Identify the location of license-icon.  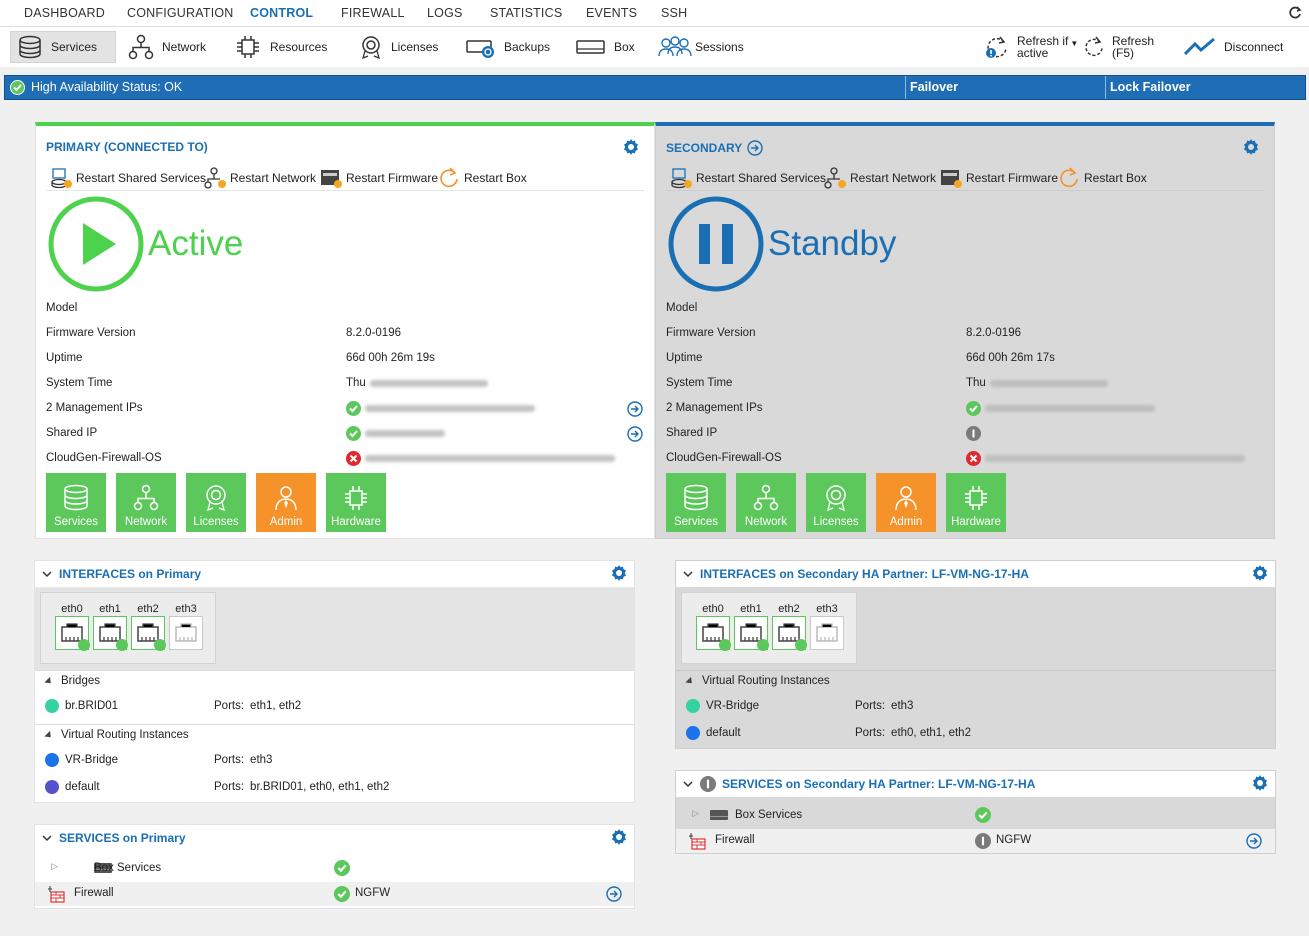
(216, 498).